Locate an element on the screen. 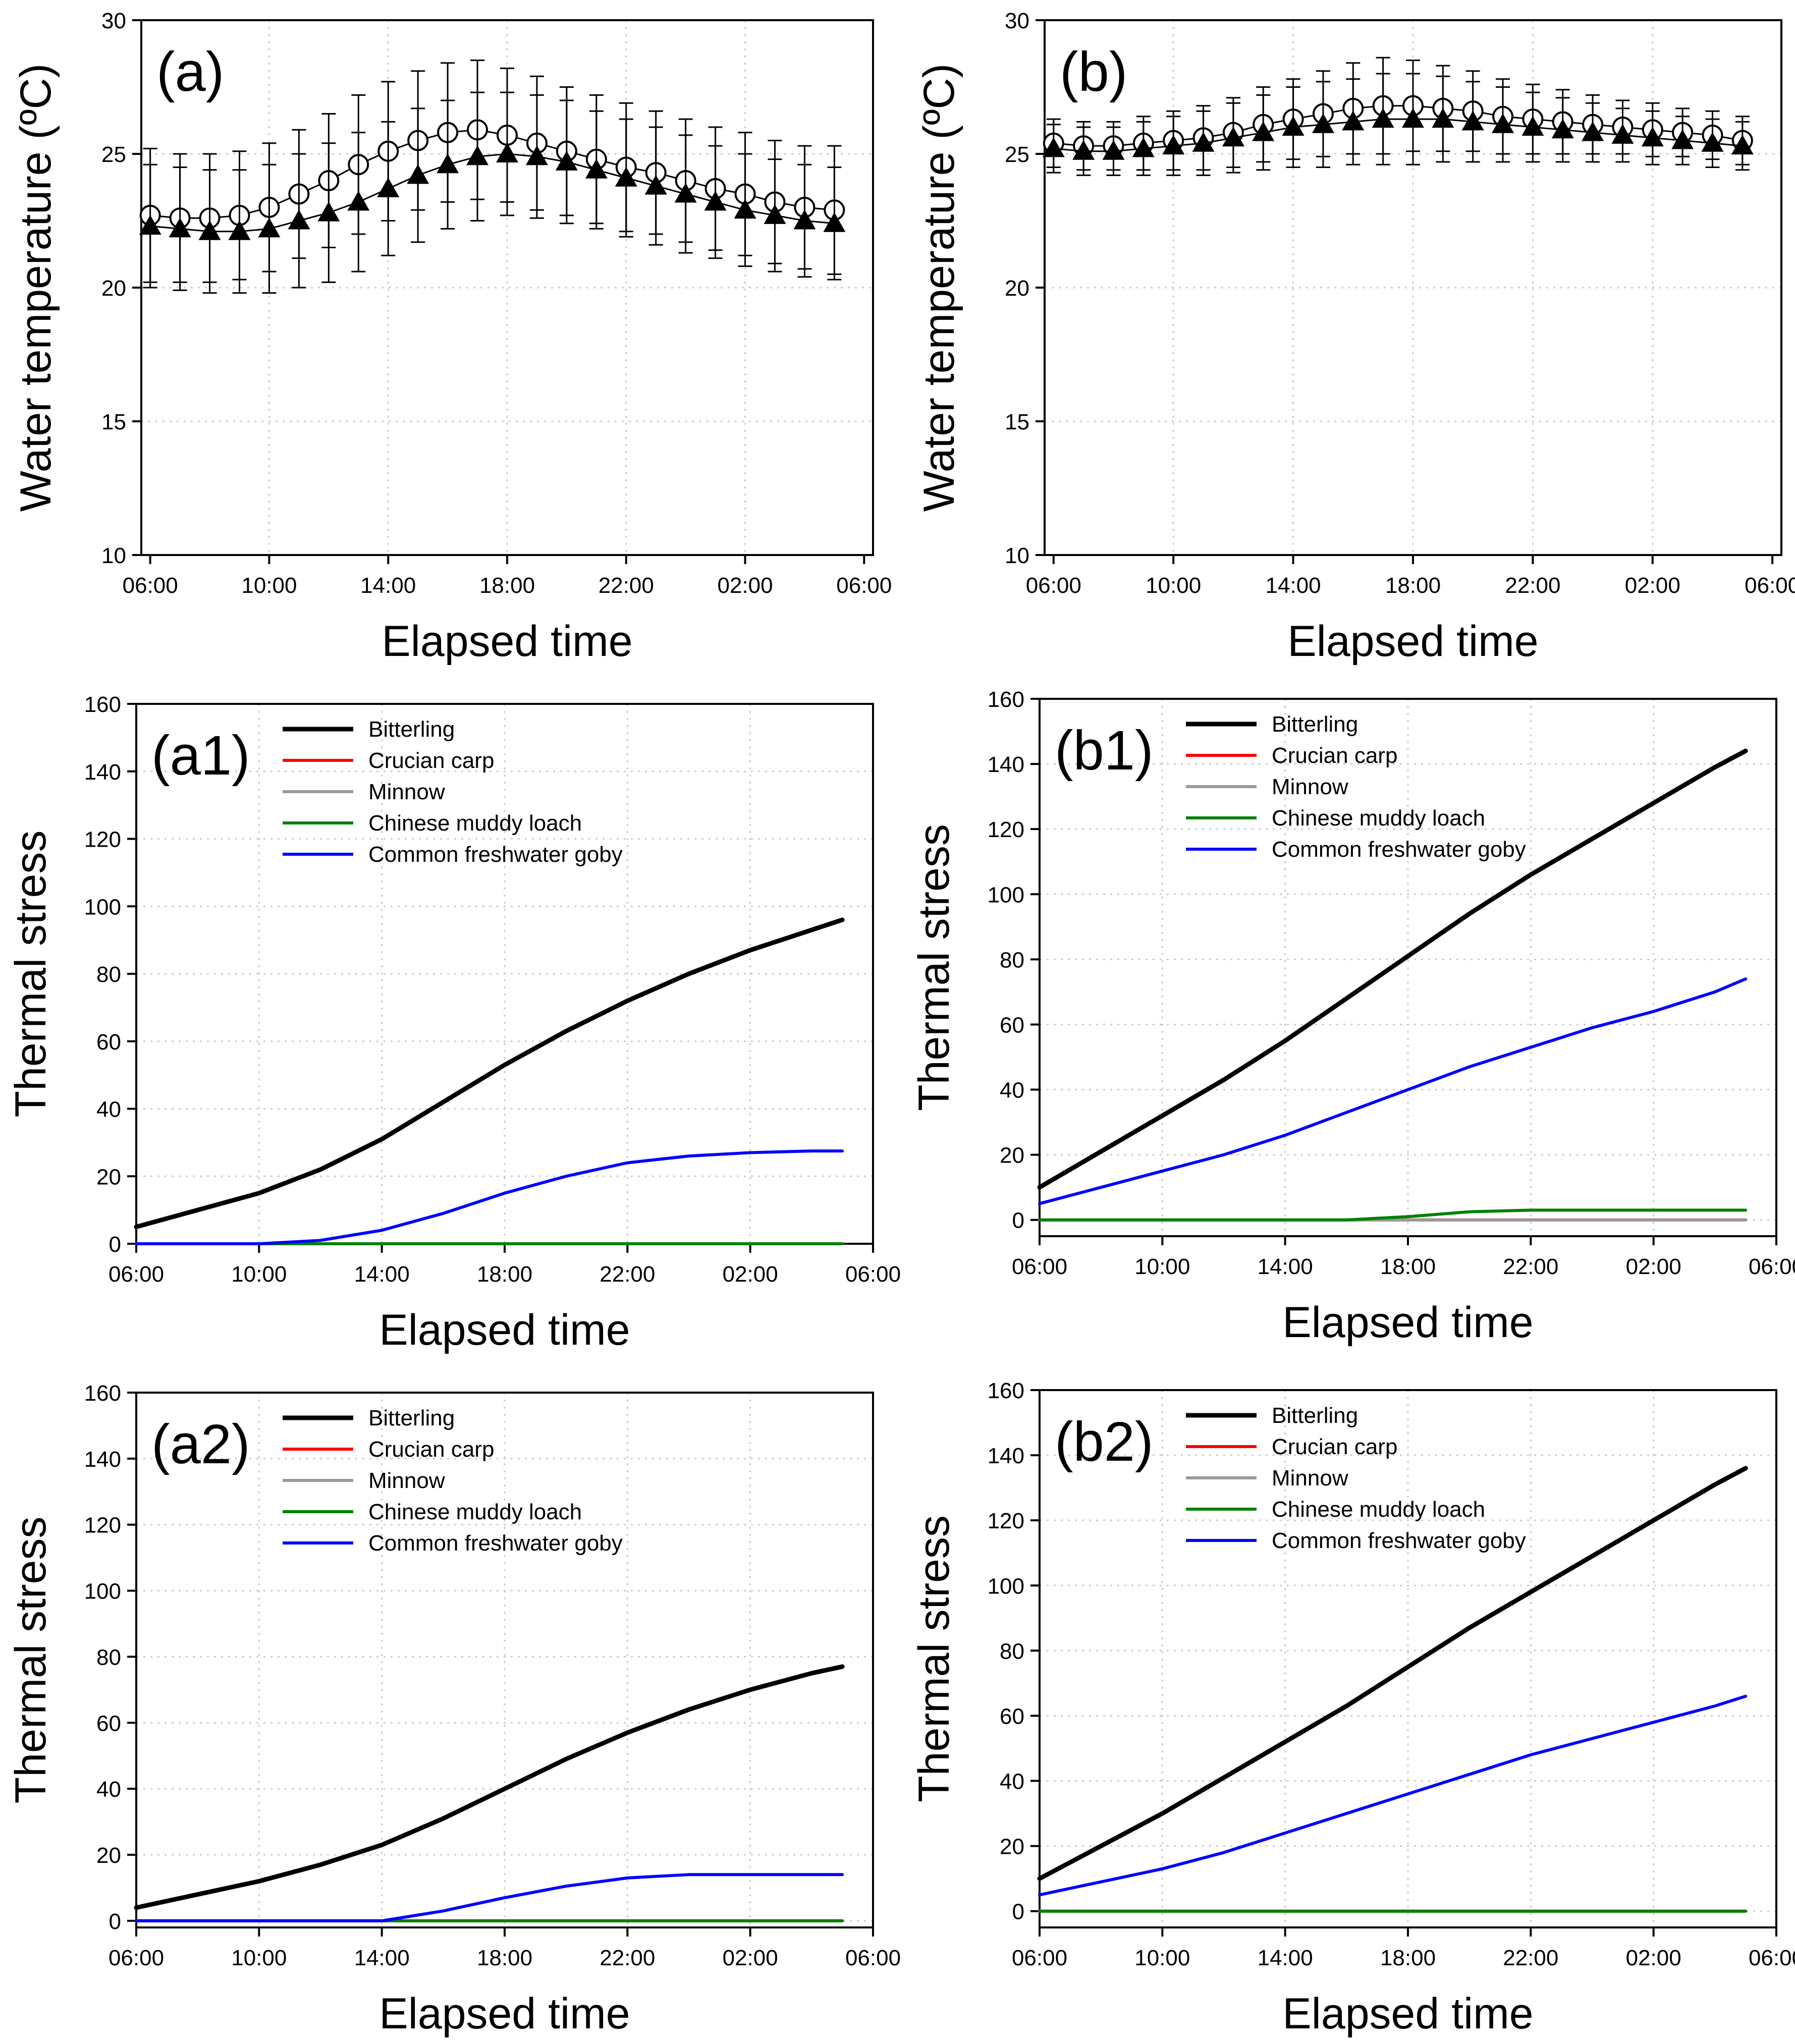 This screenshot has width=1795, height=2044. panel-label: (a) is located at coordinates (190, 72).